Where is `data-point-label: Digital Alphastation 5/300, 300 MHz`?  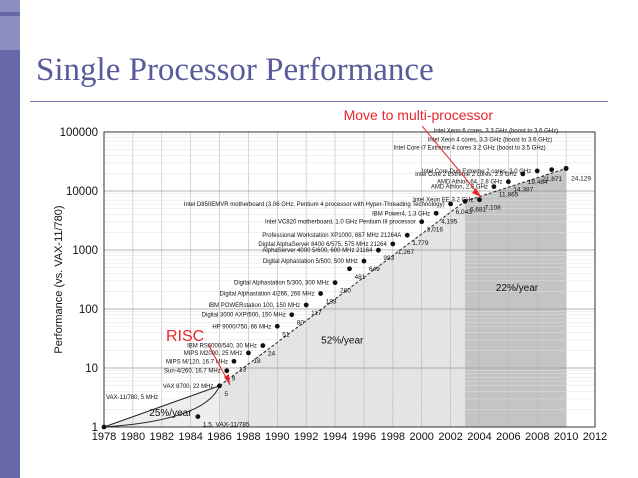 data-point-label: Digital Alphastation 5/300, 300 MHz is located at coordinates (281, 284).